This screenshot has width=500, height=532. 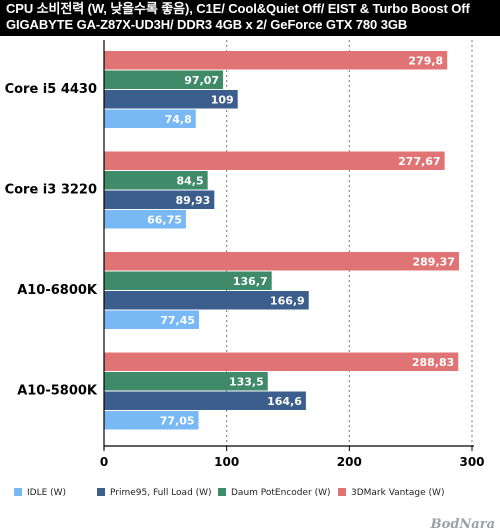 What do you see at coordinates (164, 220) in the screenshot?
I see `data-label-1-3: 66,75` at bounding box center [164, 220].